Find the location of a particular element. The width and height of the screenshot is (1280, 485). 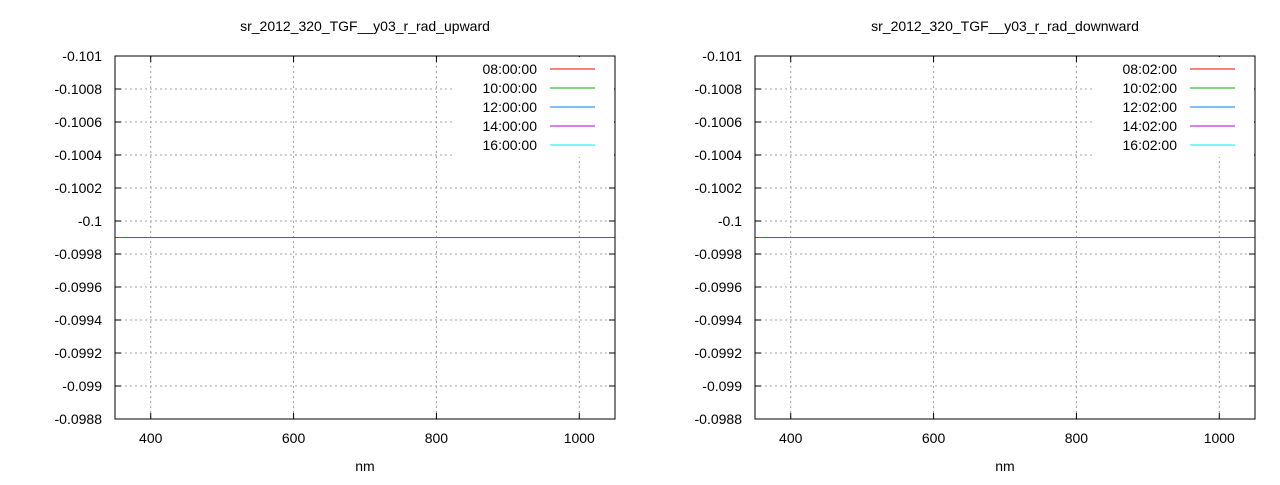

legend-label: 08:00:00 is located at coordinates (510, 69).